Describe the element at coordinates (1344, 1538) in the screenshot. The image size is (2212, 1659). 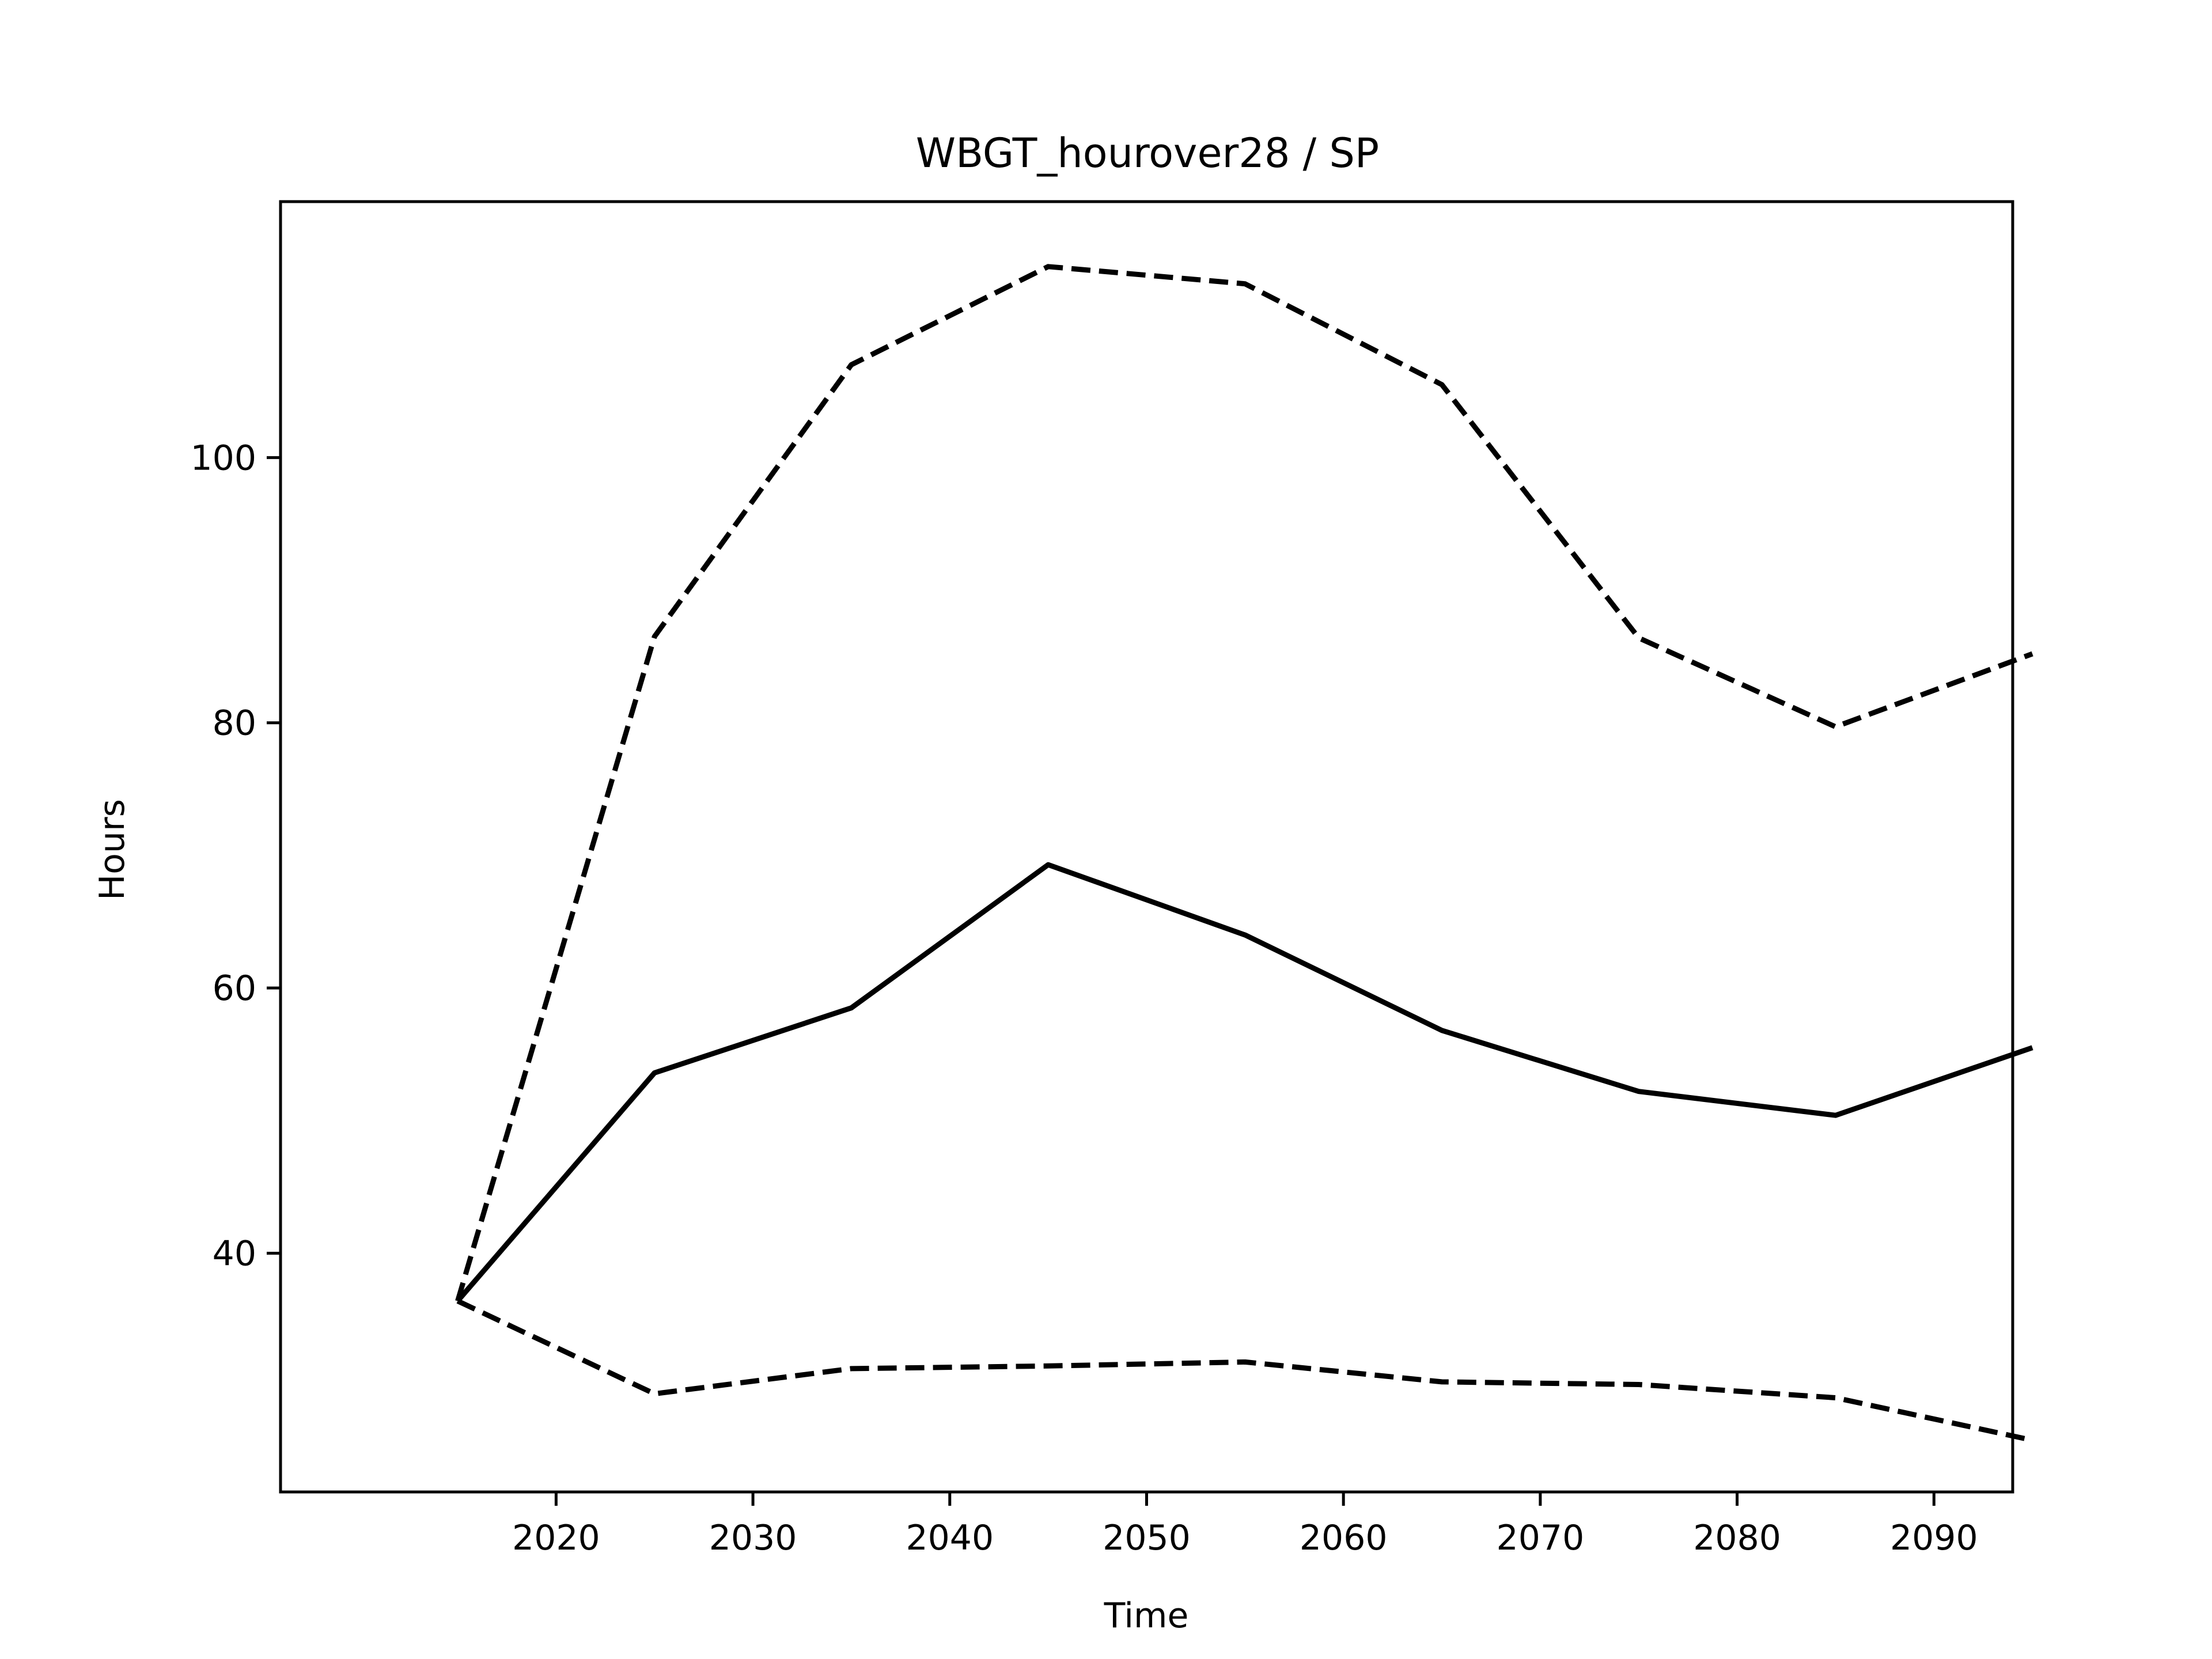
I see `x-tick-label: 2060` at that location.